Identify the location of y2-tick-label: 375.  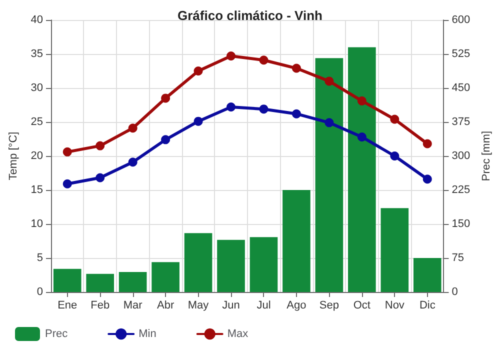
(461, 122).